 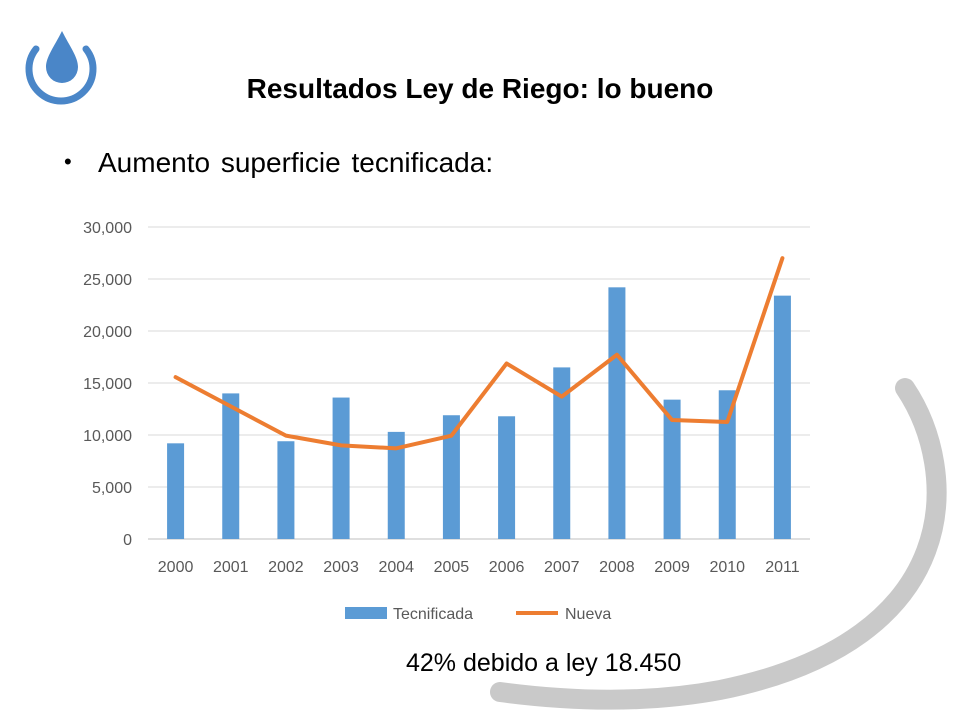 What do you see at coordinates (588, 614) in the screenshot?
I see `legend-label: Nueva` at bounding box center [588, 614].